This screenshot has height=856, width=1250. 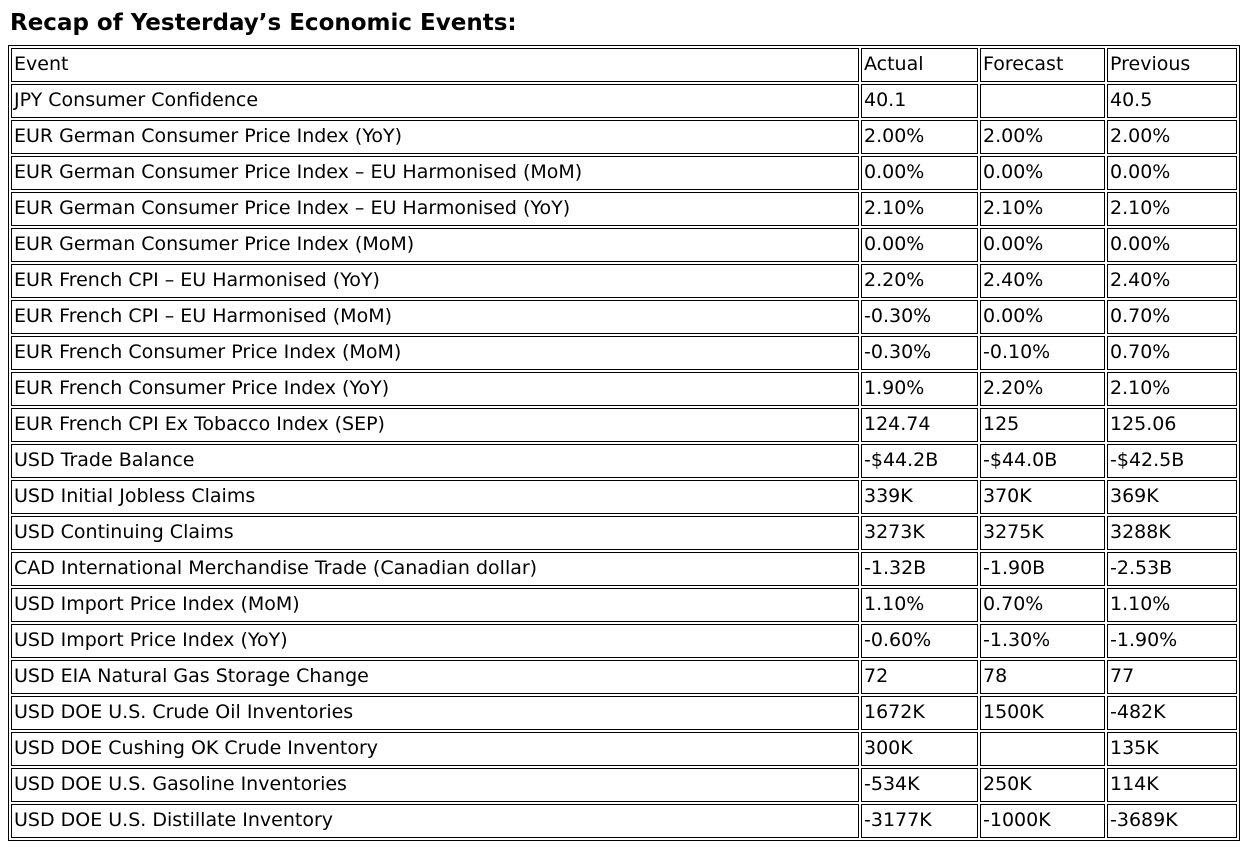 I want to click on previous-cell: 77, so click(x=1172, y=677).